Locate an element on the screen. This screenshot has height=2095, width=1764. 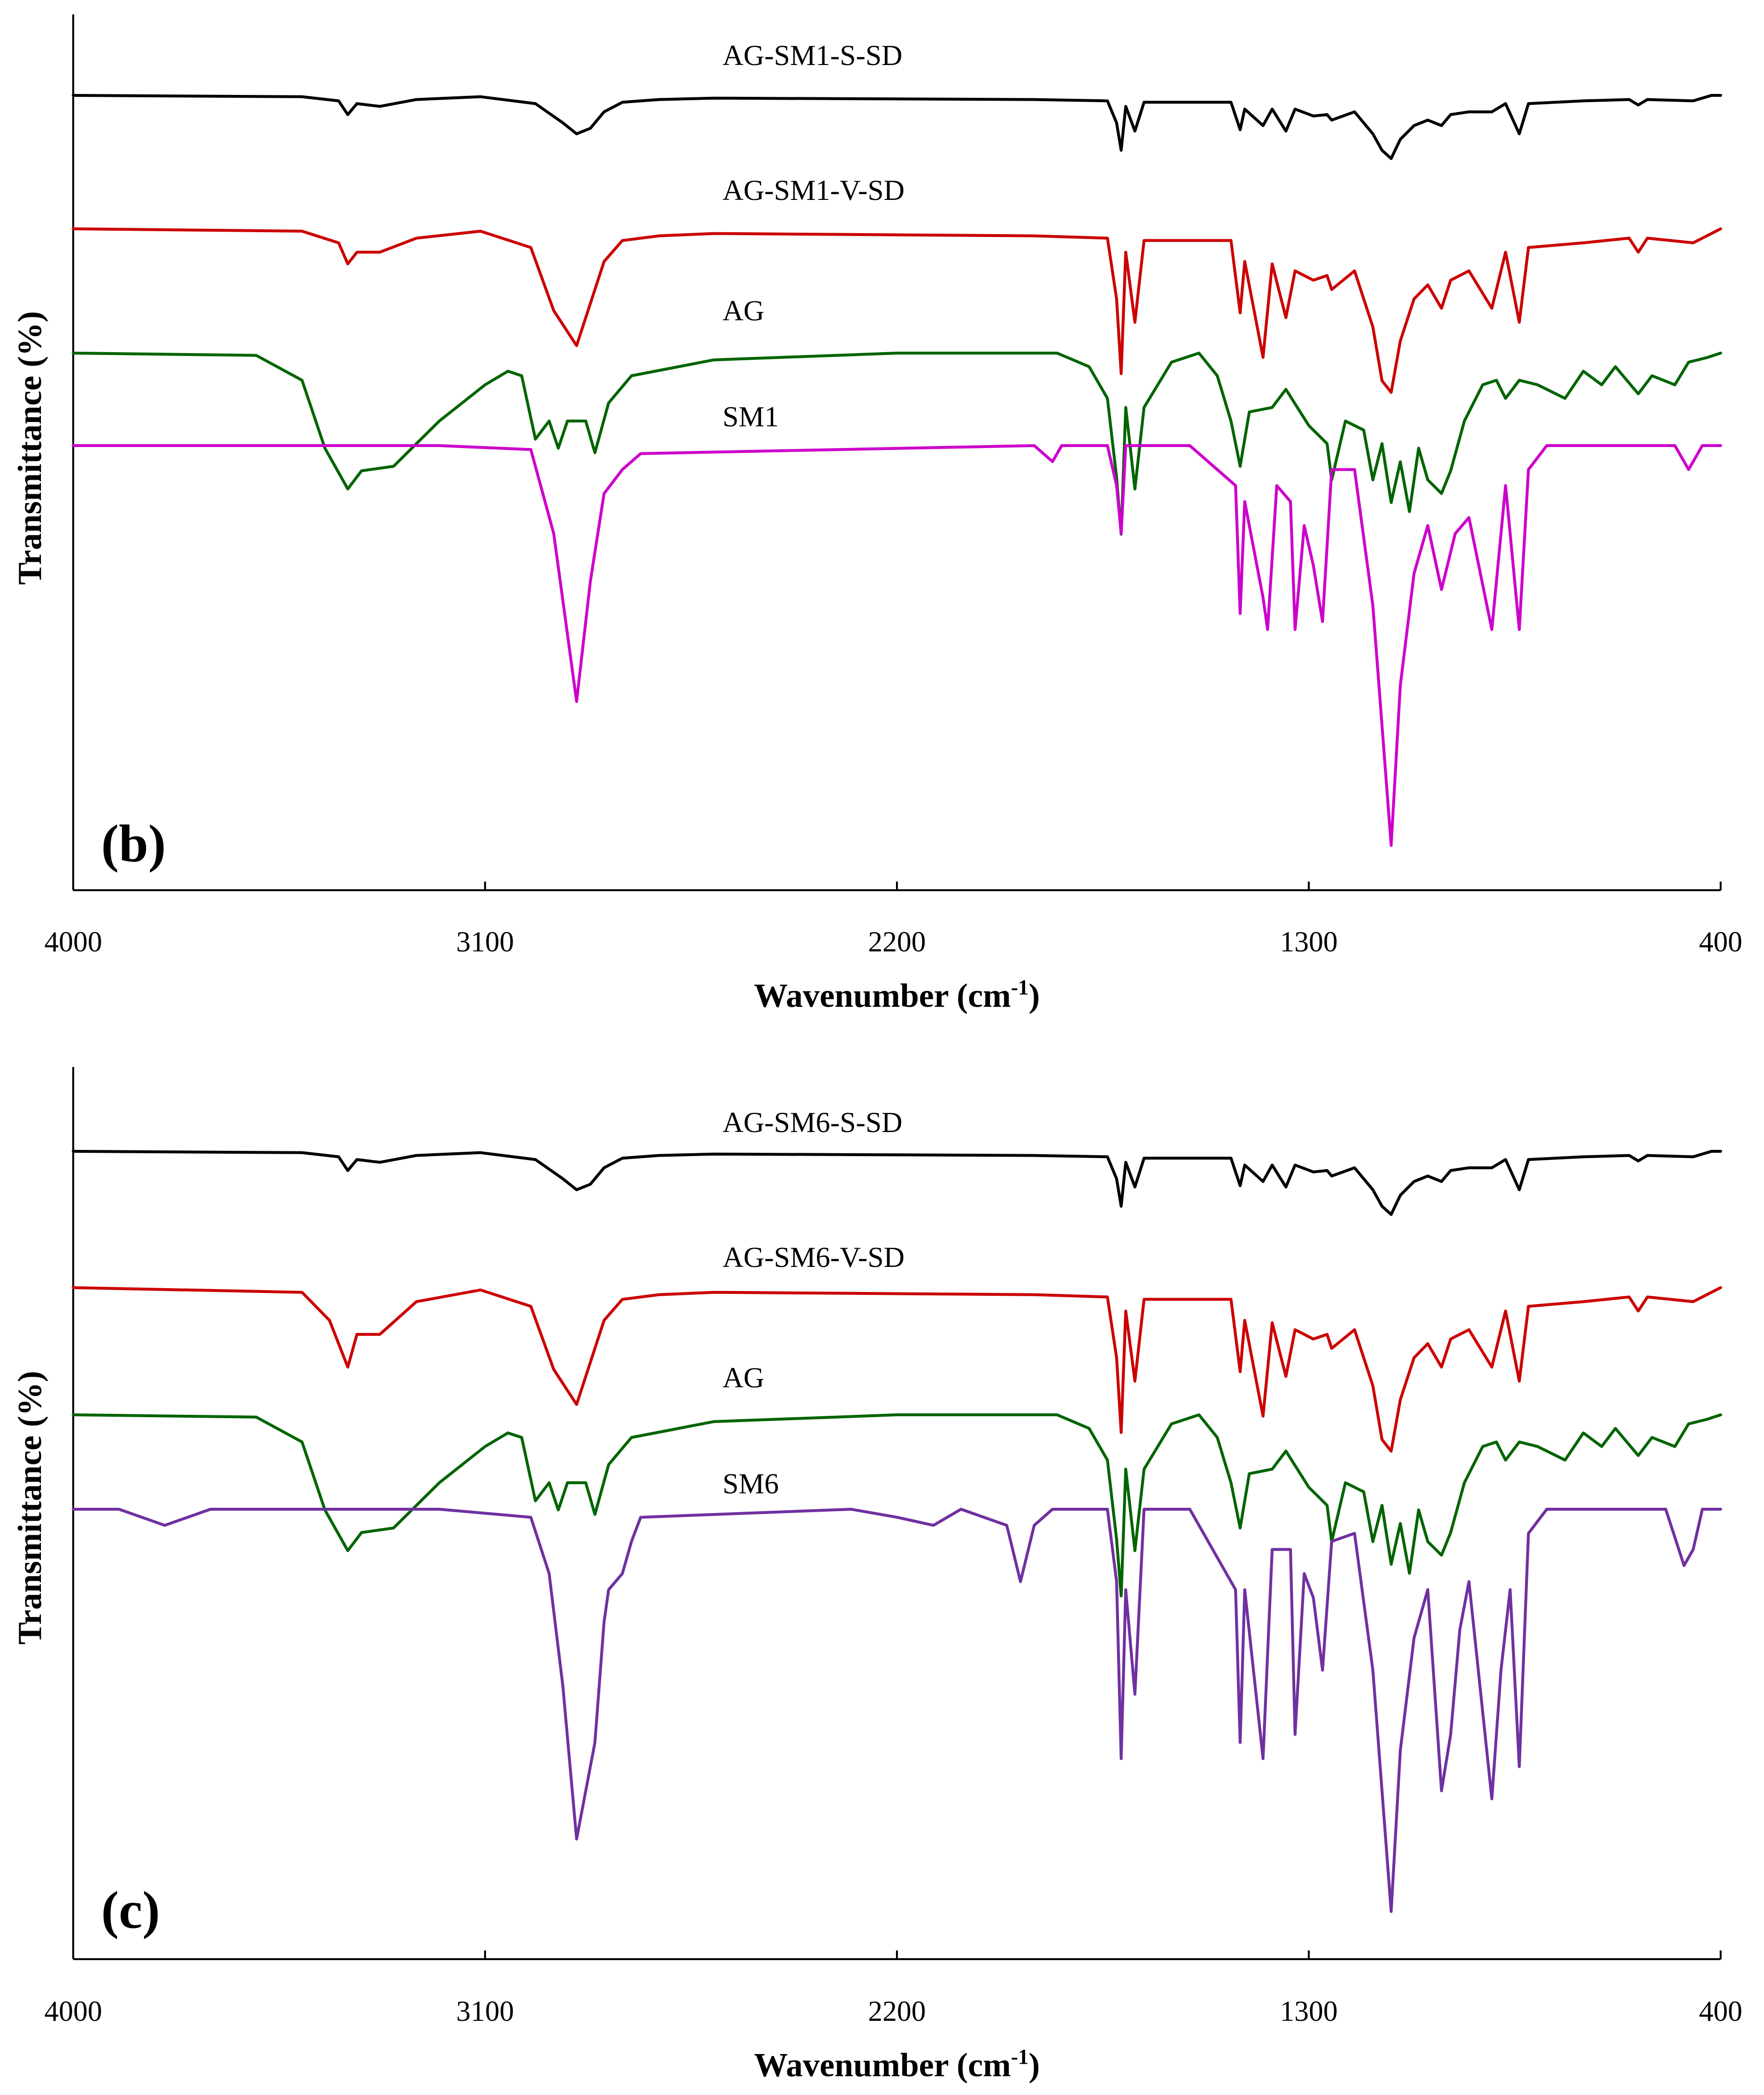
series-line-ag-sm1-s-sd is located at coordinates (897, 127).